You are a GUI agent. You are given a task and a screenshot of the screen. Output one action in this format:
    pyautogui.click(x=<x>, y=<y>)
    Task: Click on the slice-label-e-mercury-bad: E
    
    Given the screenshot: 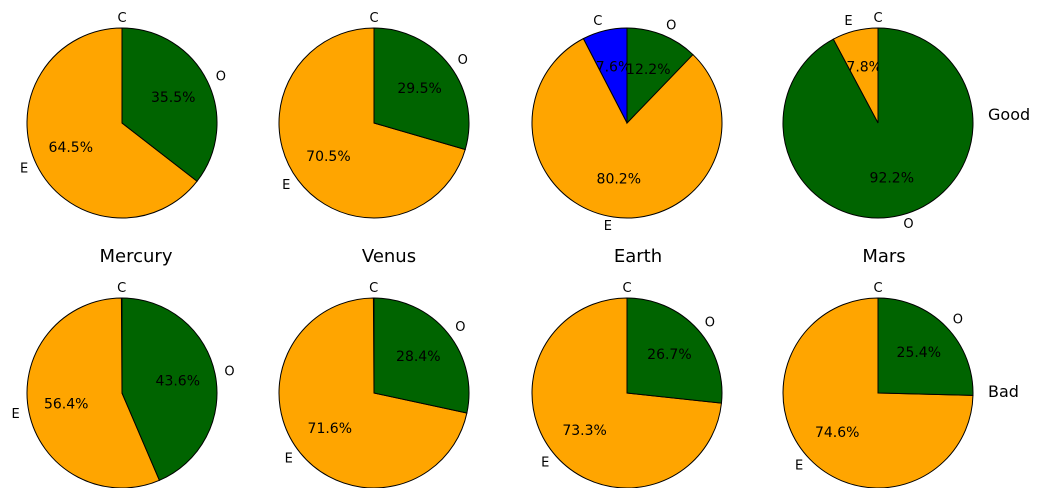 What is the action you would take?
    pyautogui.click(x=15, y=414)
    